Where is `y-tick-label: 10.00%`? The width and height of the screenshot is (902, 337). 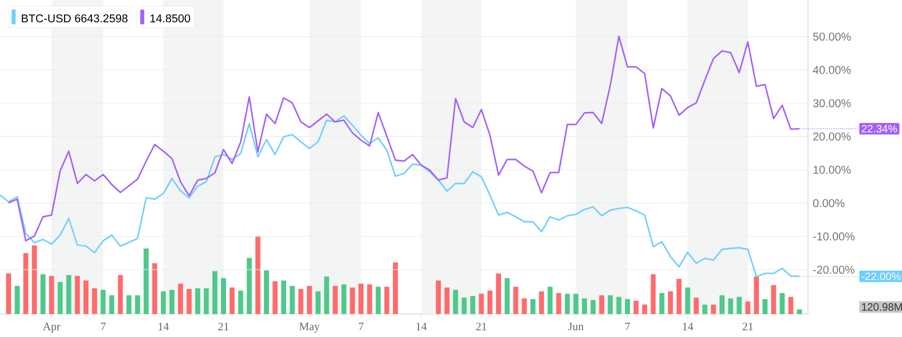
y-tick-label: 10.00% is located at coordinates (832, 170).